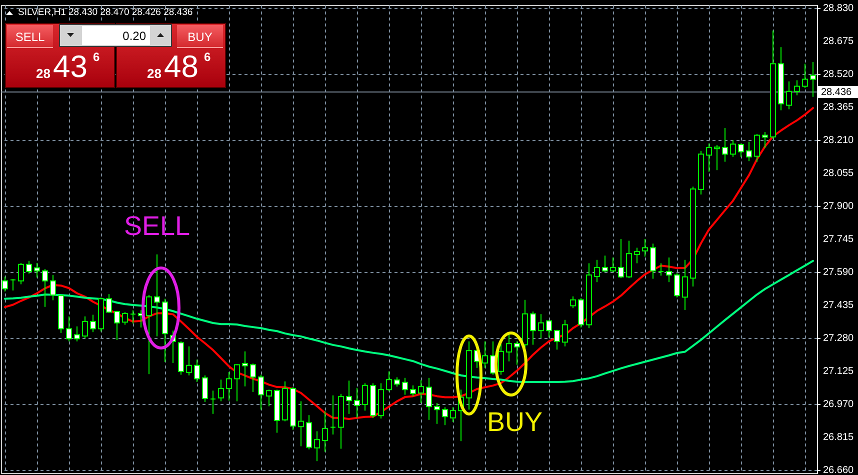 This screenshot has height=475, width=858. I want to click on y-tick-label: 28.830, so click(838, 8).